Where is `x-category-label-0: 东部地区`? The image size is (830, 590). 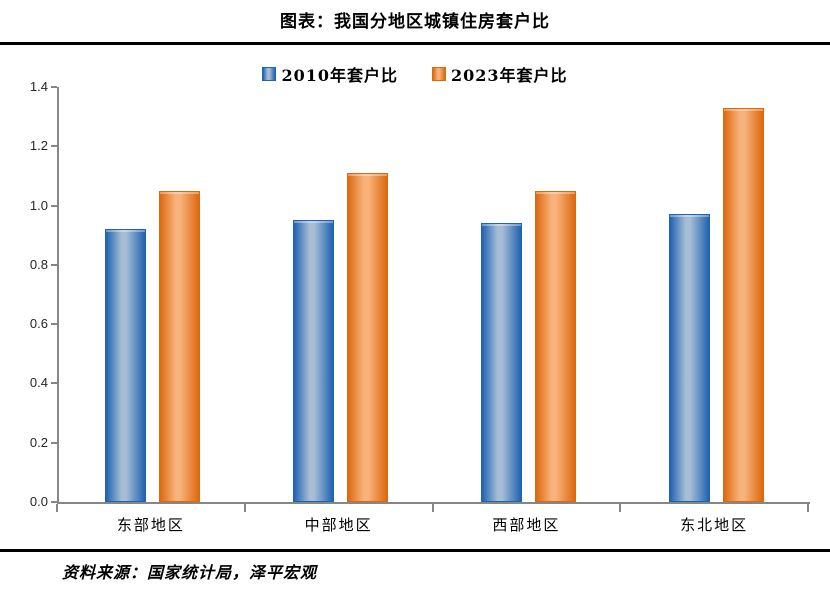
x-category-label-0: 东部地区 is located at coordinates (150, 525).